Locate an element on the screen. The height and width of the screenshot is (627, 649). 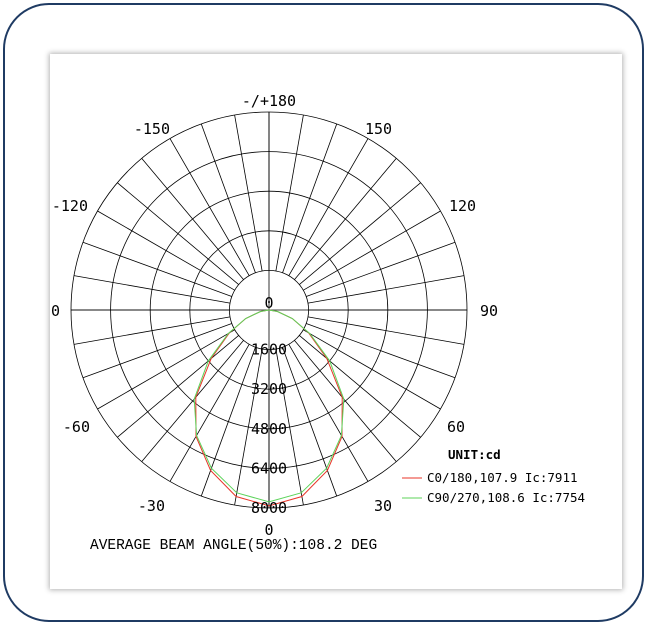
angle-tick-label: 90 is located at coordinates (489, 311).